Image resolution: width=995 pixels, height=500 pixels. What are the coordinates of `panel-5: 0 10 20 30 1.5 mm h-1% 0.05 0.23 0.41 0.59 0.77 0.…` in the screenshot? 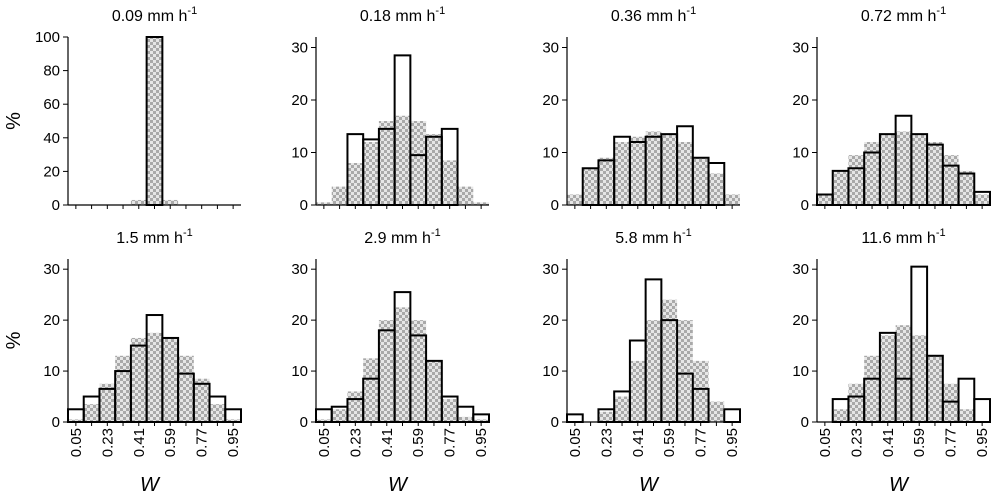 It's located at (122, 361).